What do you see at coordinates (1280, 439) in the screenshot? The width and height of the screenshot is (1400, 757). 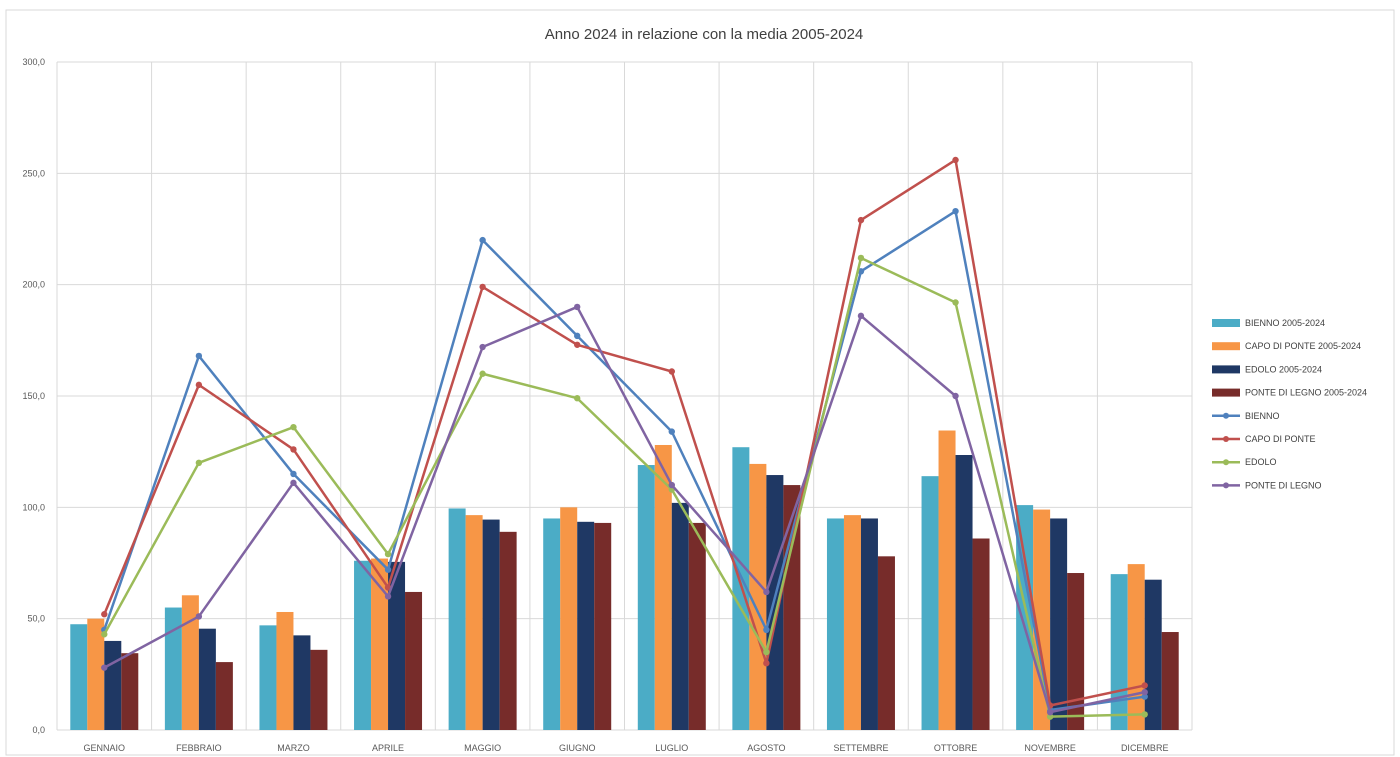 I see `legend-label: CAPO DI PONTE` at bounding box center [1280, 439].